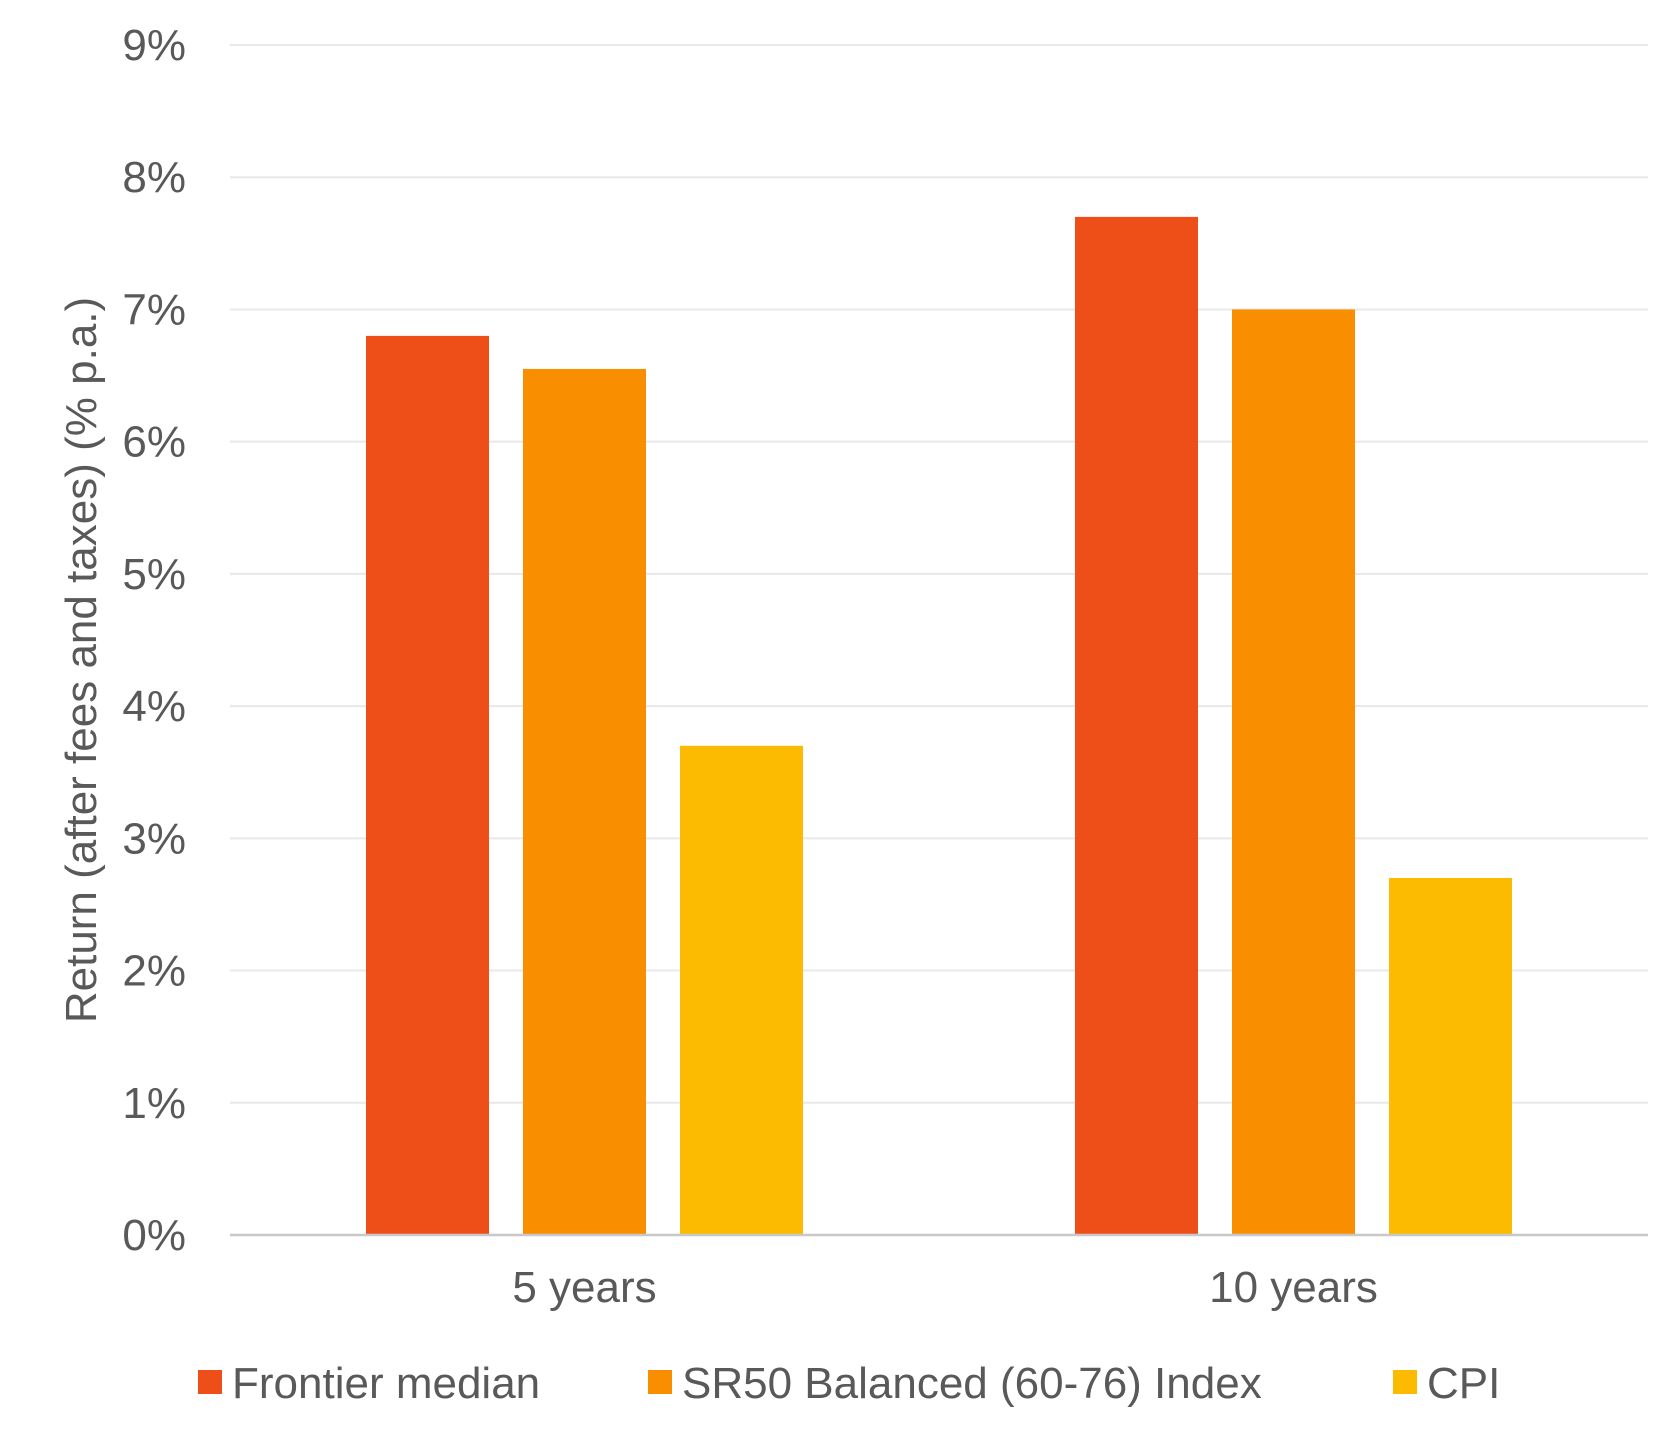 This screenshot has height=1433, width=1678. I want to click on y-tick-label: 7%, so click(154, 309).